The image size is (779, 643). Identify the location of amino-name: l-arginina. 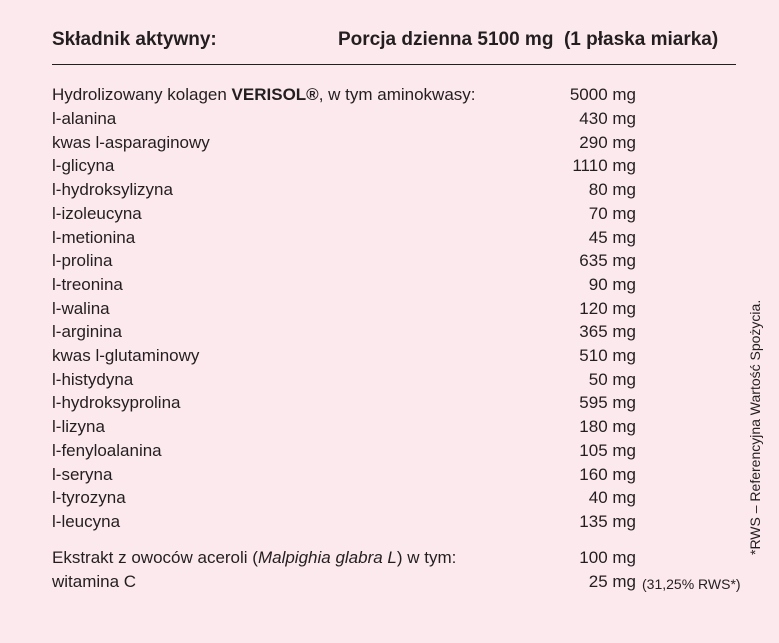
(87, 332).